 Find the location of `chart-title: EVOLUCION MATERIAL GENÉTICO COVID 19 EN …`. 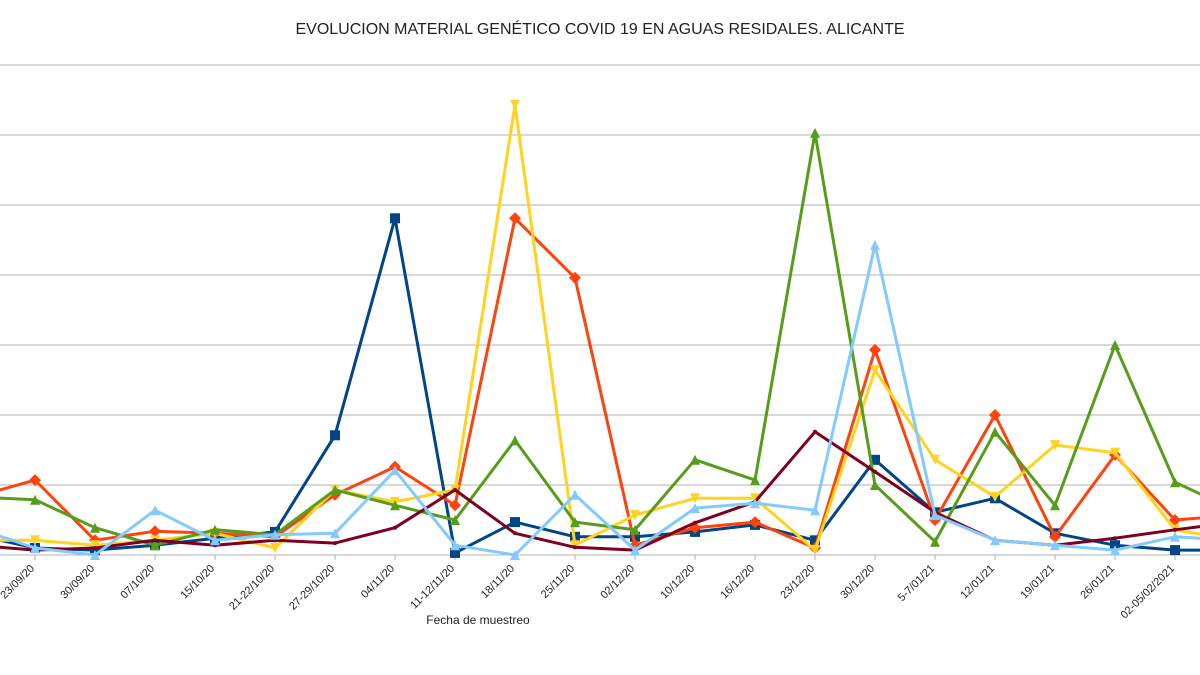

chart-title: EVOLUCION MATERIAL GENÉTICO COVID 19 EN … is located at coordinates (599, 28).